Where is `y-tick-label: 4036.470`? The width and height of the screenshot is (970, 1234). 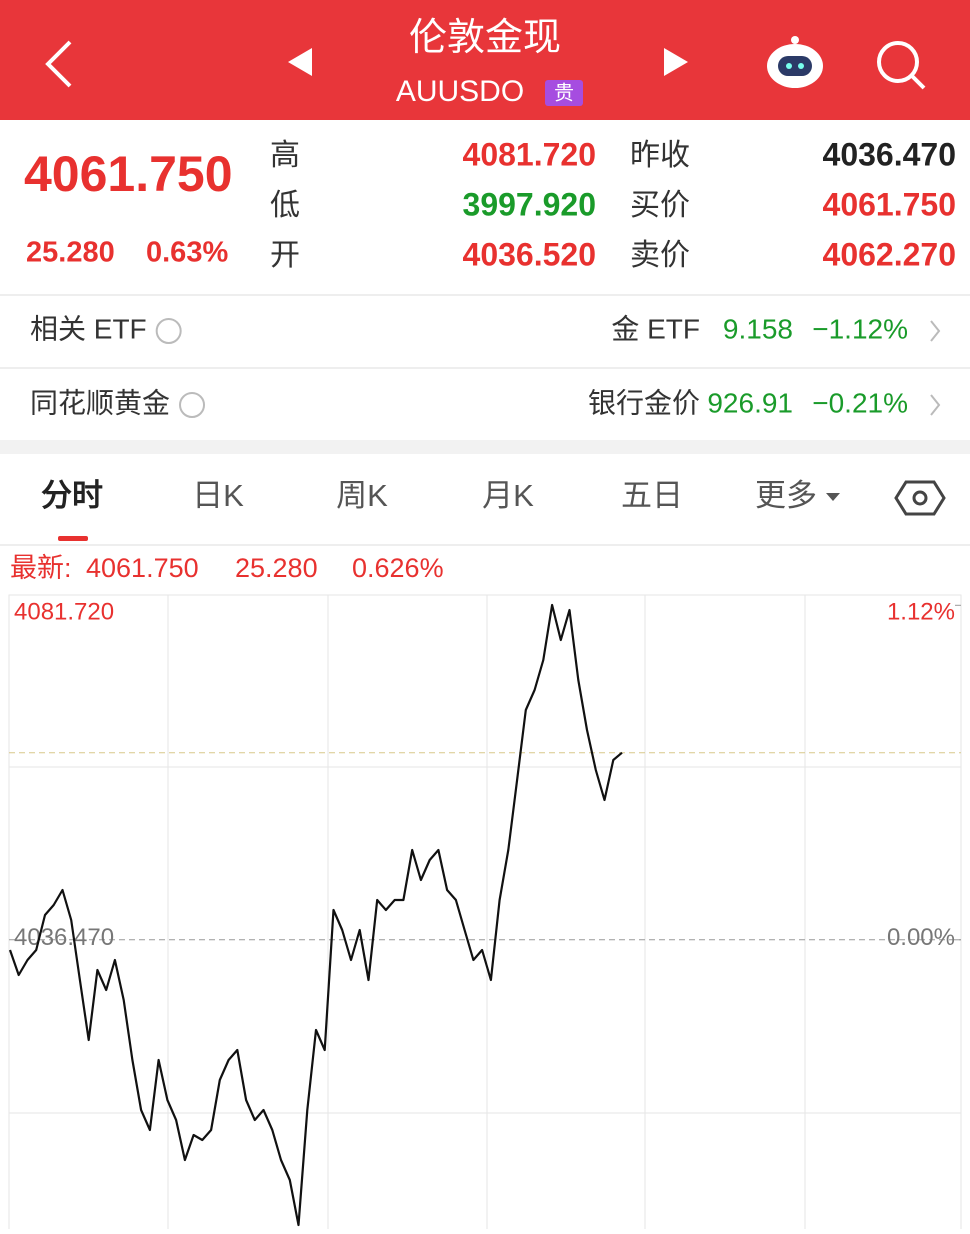 y-tick-label: 4036.470 is located at coordinates (64, 937).